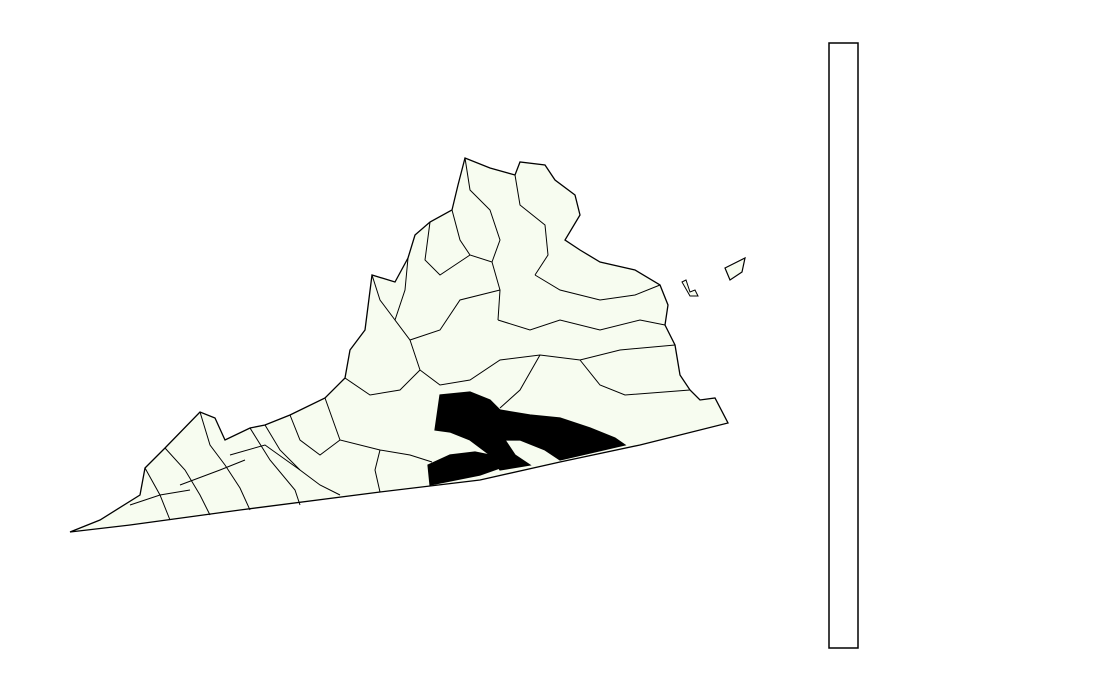  Describe the element at coordinates (690, 288) in the screenshot. I see `island-fragment` at that location.